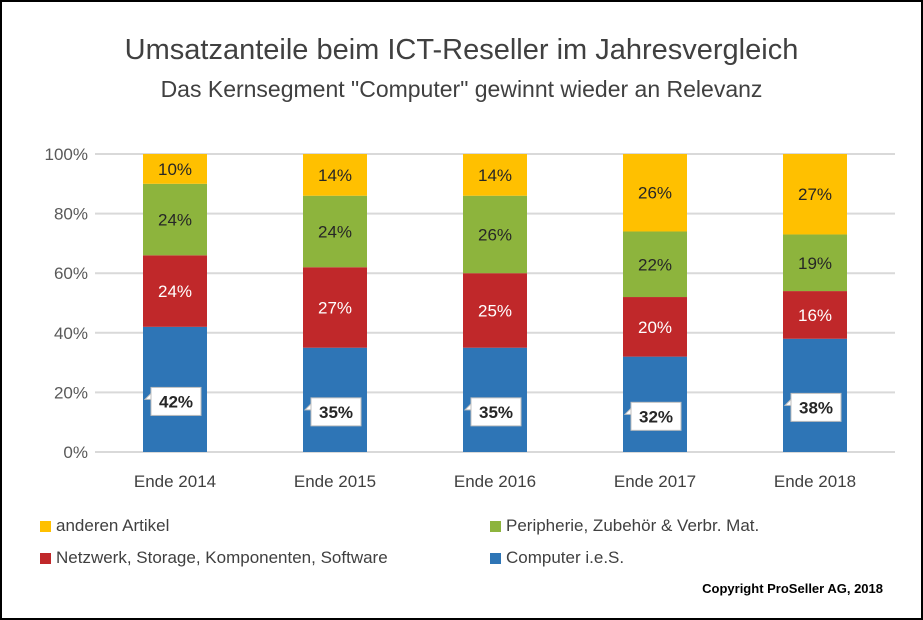 This screenshot has width=923, height=620. What do you see at coordinates (71, 273) in the screenshot?
I see `y-tick-label: 60%` at bounding box center [71, 273].